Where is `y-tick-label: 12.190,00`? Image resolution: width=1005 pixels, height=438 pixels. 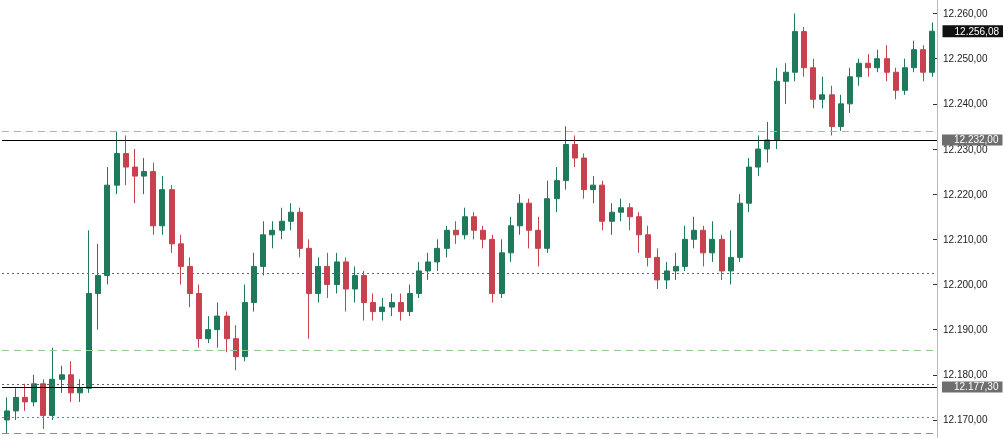
y-tick-label: 12.190,00 is located at coordinates (965, 330).